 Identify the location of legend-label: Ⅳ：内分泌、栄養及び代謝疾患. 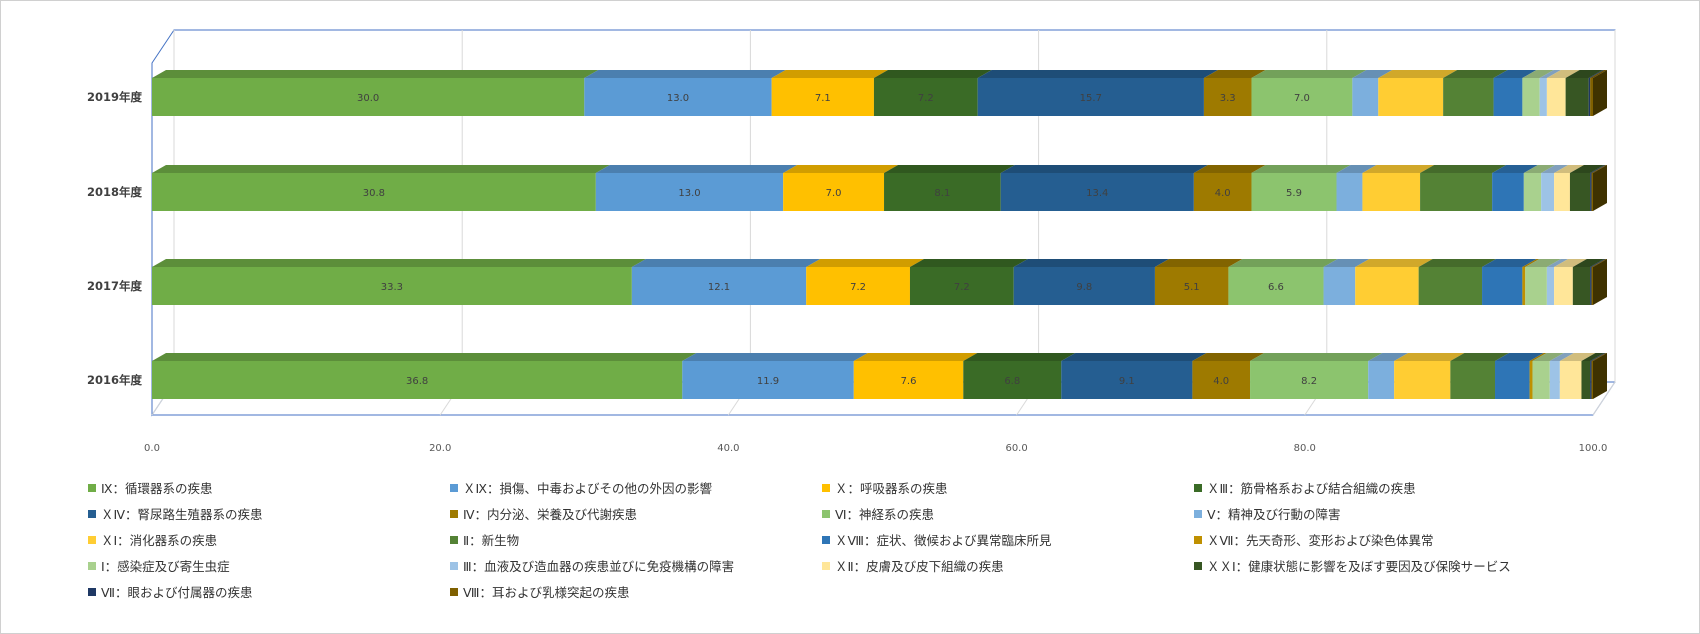
(550, 514).